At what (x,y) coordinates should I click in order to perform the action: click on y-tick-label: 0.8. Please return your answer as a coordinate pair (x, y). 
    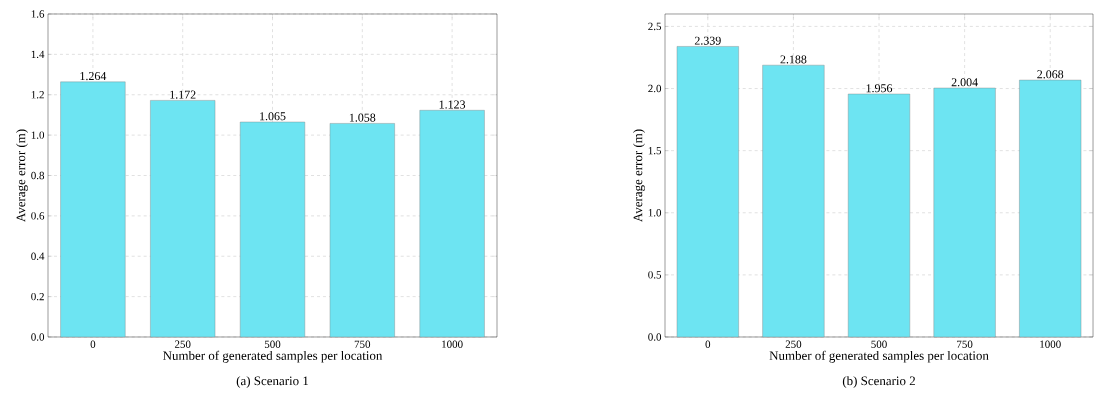
    Looking at the image, I should click on (38, 175).